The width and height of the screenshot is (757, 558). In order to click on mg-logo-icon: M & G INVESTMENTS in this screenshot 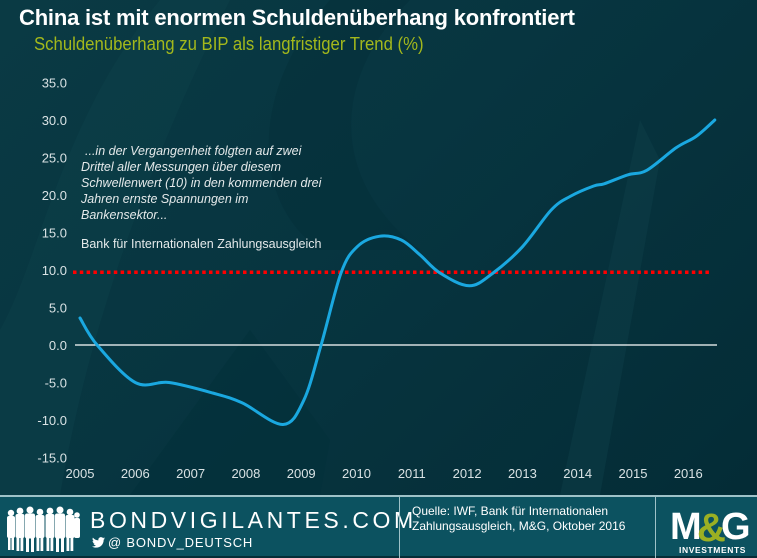, I will do `click(710, 530)`.